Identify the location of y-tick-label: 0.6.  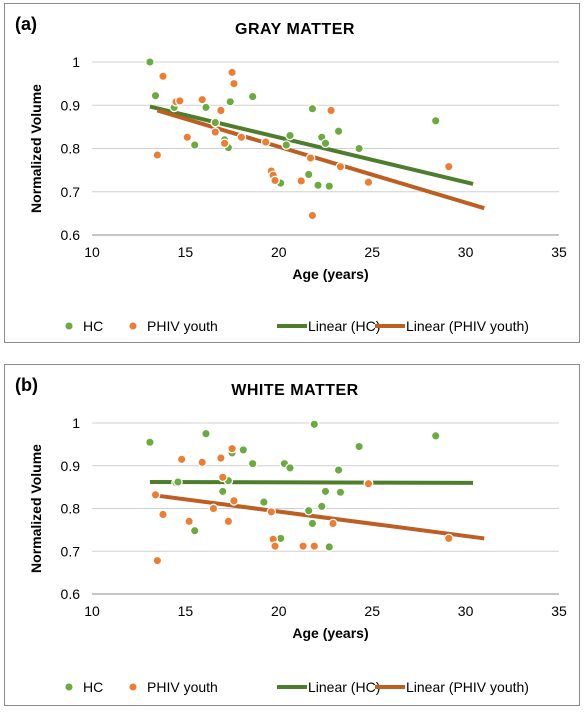
(71, 235).